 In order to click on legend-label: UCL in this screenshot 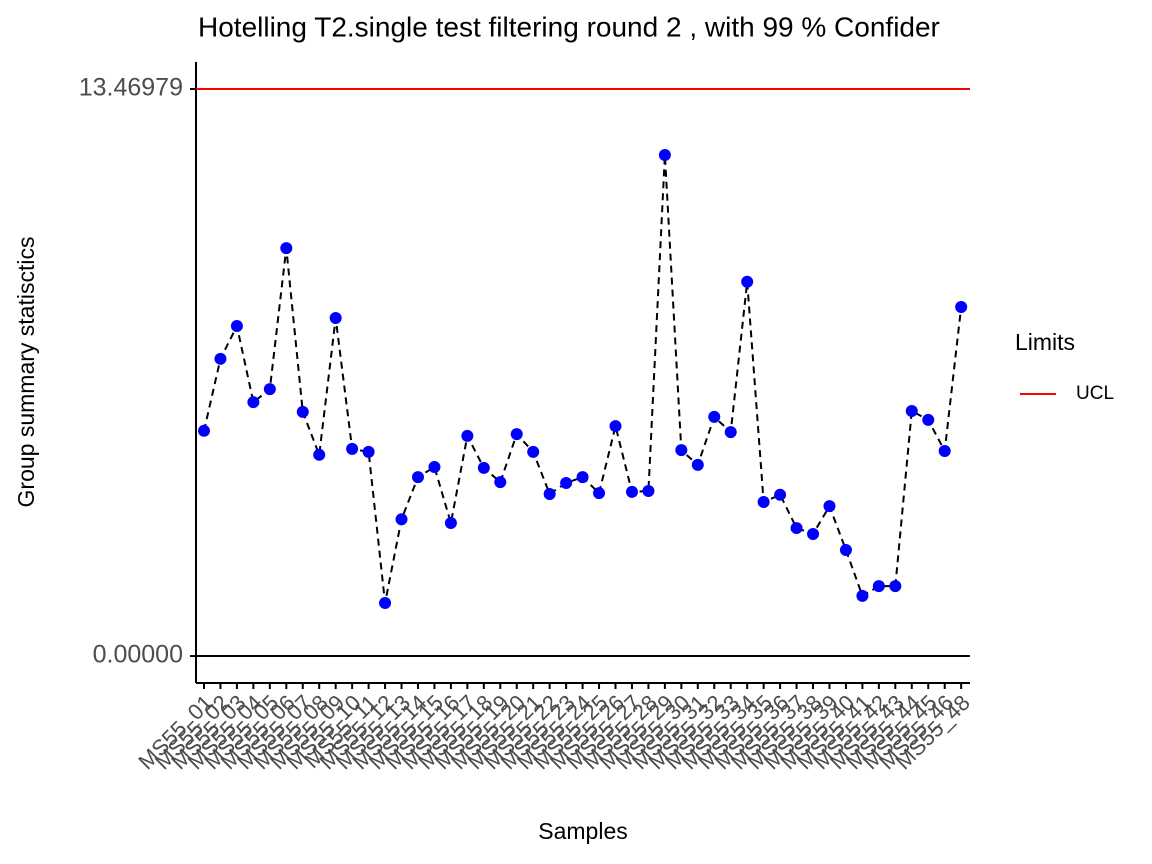, I will do `click(1095, 393)`.